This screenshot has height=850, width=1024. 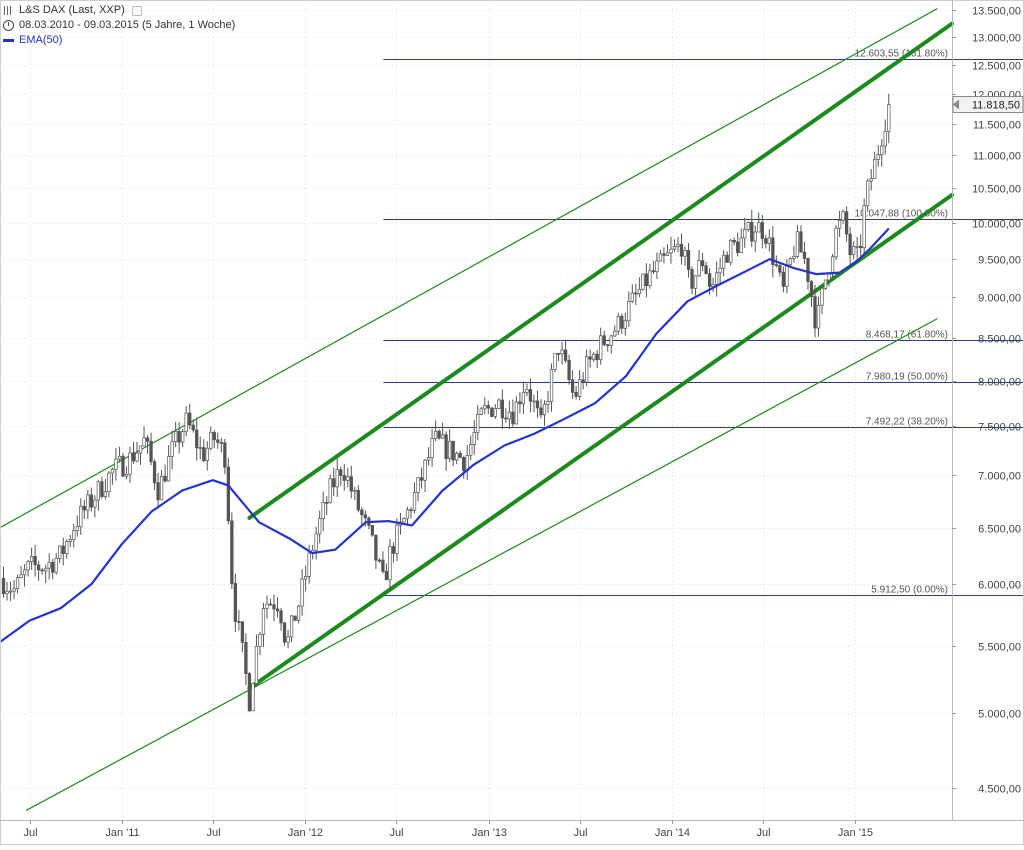 I want to click on y-tick-label: 9.500,00, so click(x=999, y=261).